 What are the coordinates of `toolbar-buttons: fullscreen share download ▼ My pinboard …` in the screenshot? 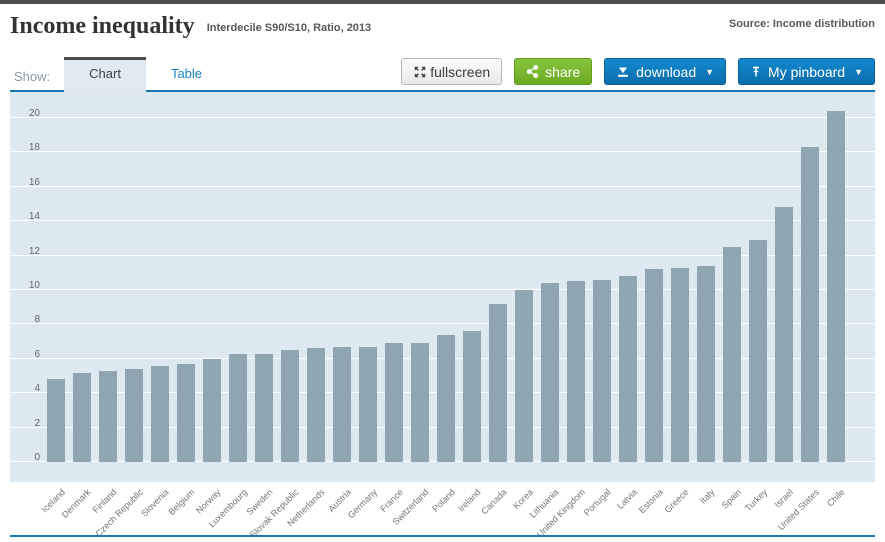 It's located at (638, 71).